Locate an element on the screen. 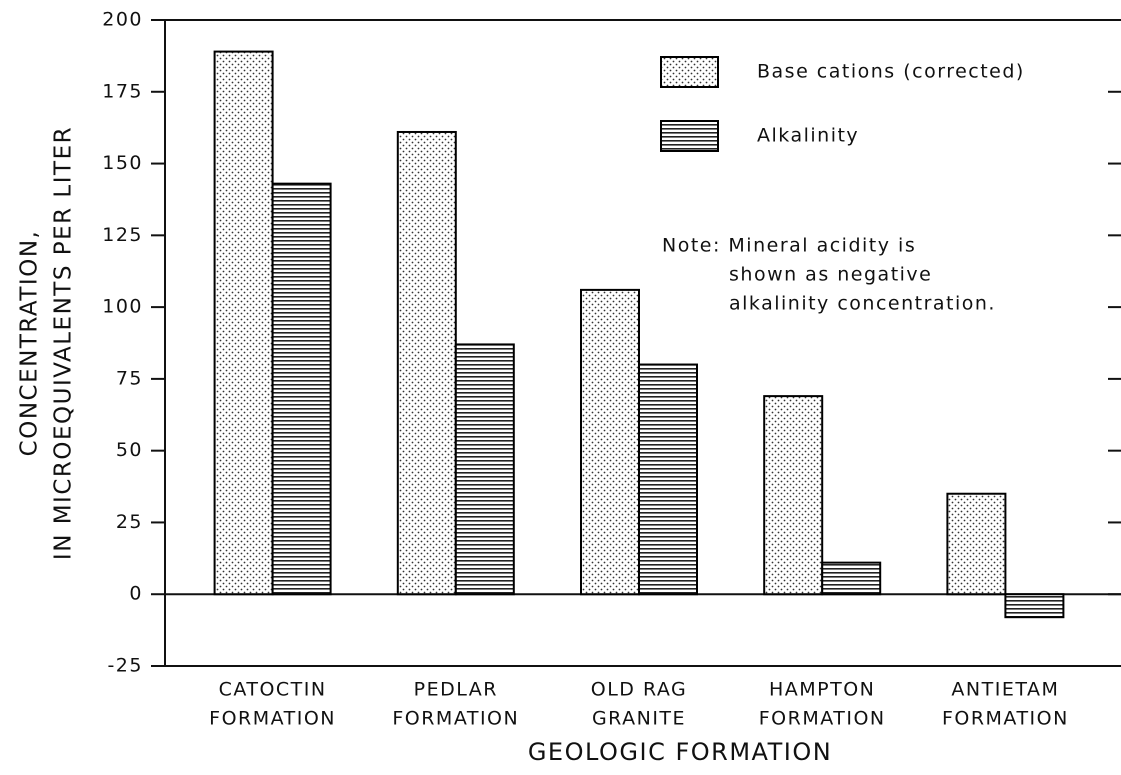 The width and height of the screenshot is (1121, 775). x-tick-label: ANTIETAM is located at coordinates (1005, 690).